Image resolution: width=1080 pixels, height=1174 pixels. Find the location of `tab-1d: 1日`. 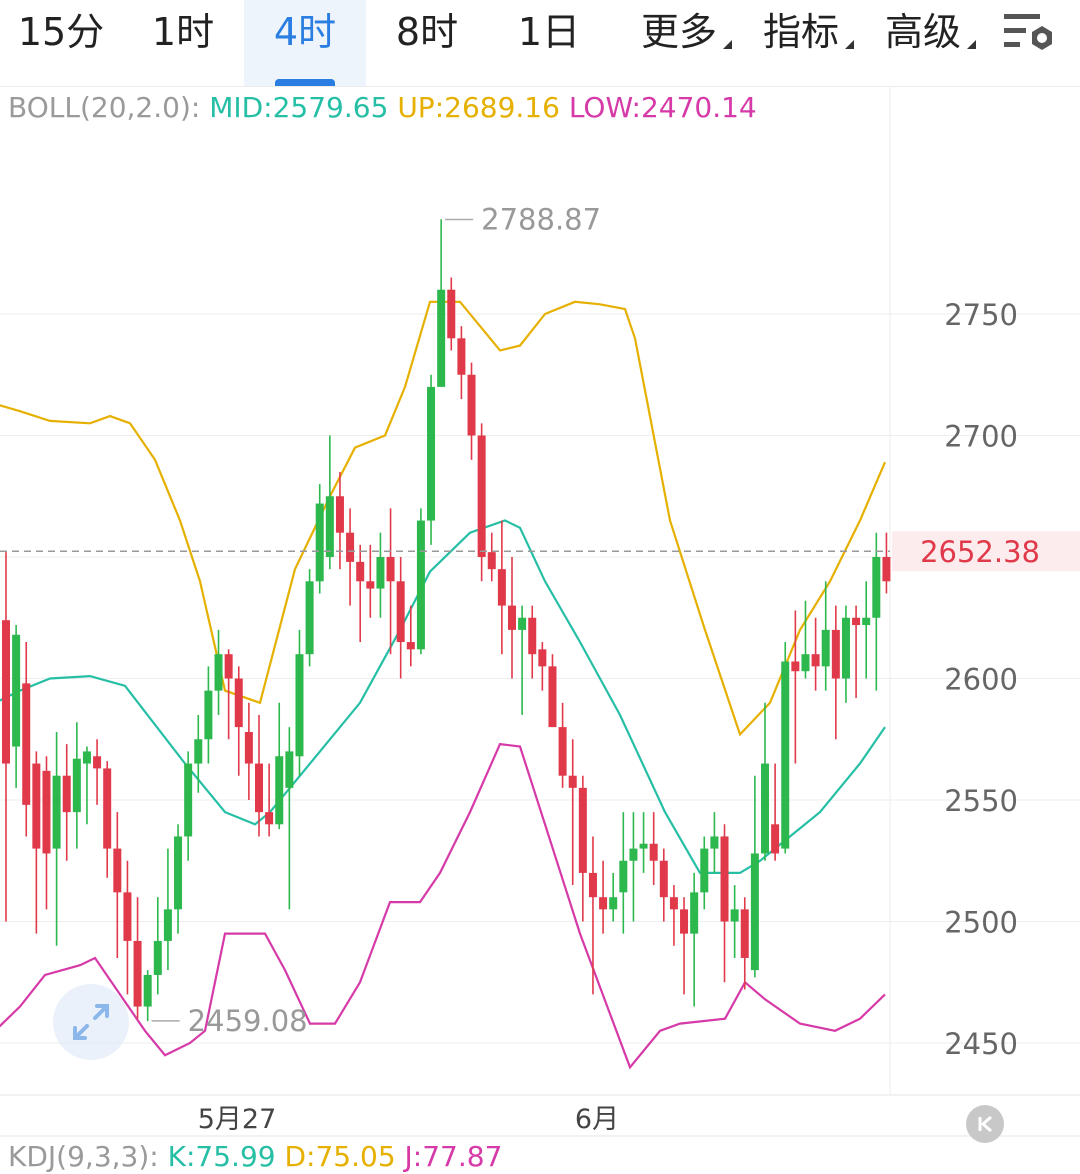

tab-1d: 1日 is located at coordinates (549, 43).